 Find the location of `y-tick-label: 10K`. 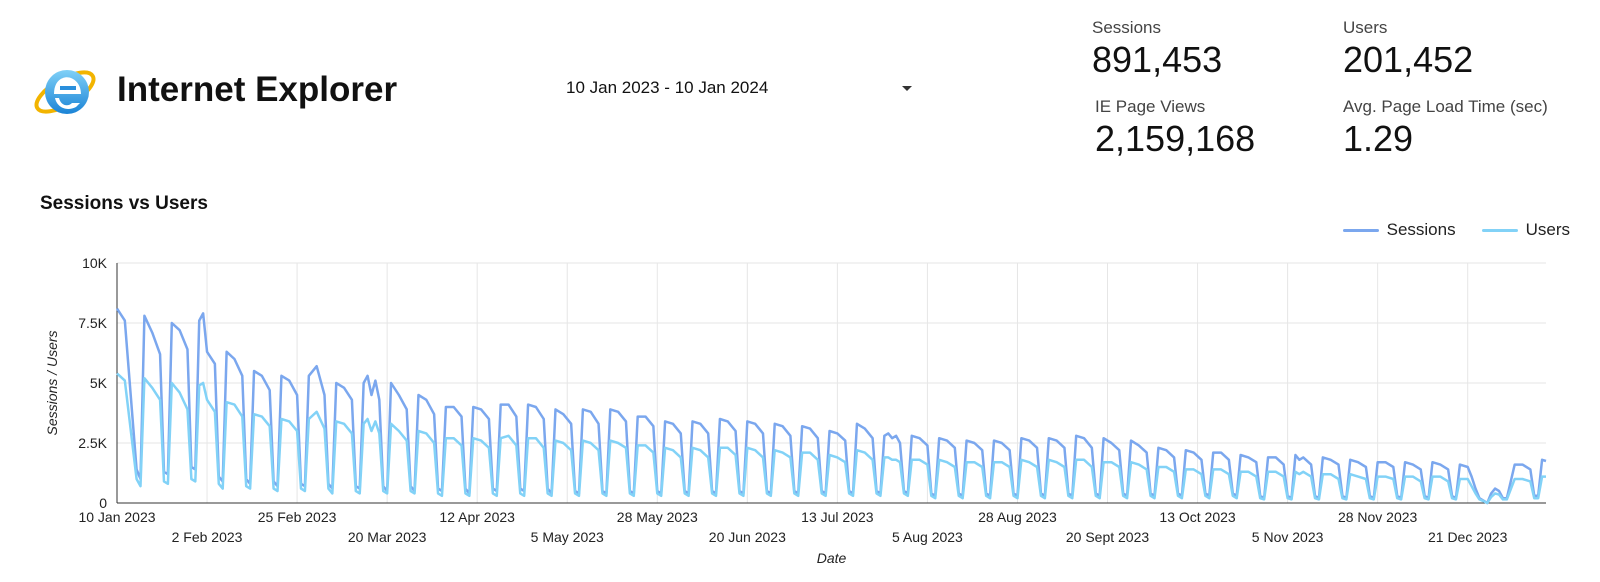

y-tick-label: 10K is located at coordinates (95, 263).